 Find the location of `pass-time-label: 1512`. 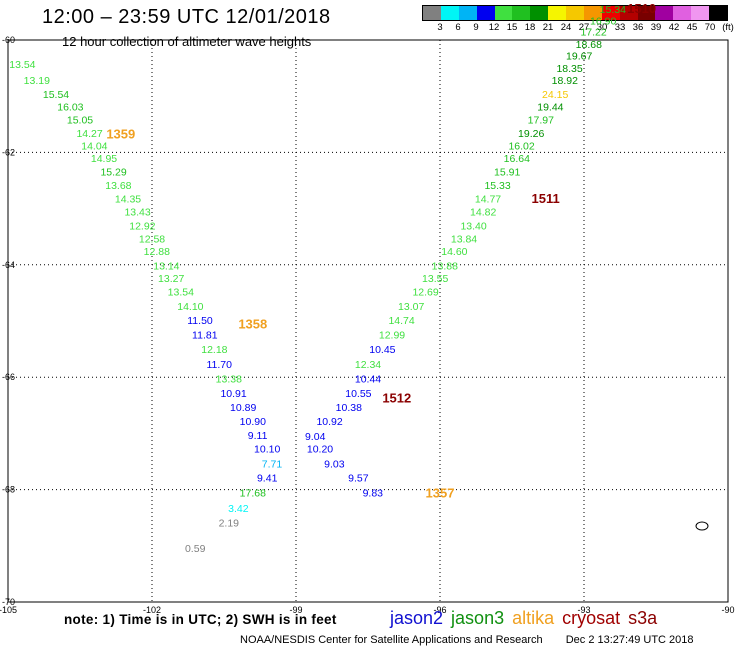

pass-time-label: 1512 is located at coordinates (396, 397).